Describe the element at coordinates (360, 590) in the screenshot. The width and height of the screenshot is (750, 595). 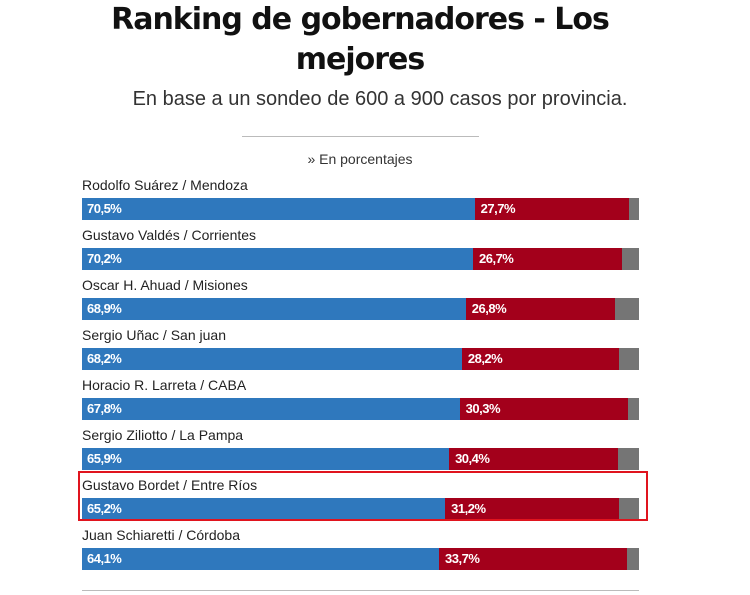
I see `bottom-divider` at that location.